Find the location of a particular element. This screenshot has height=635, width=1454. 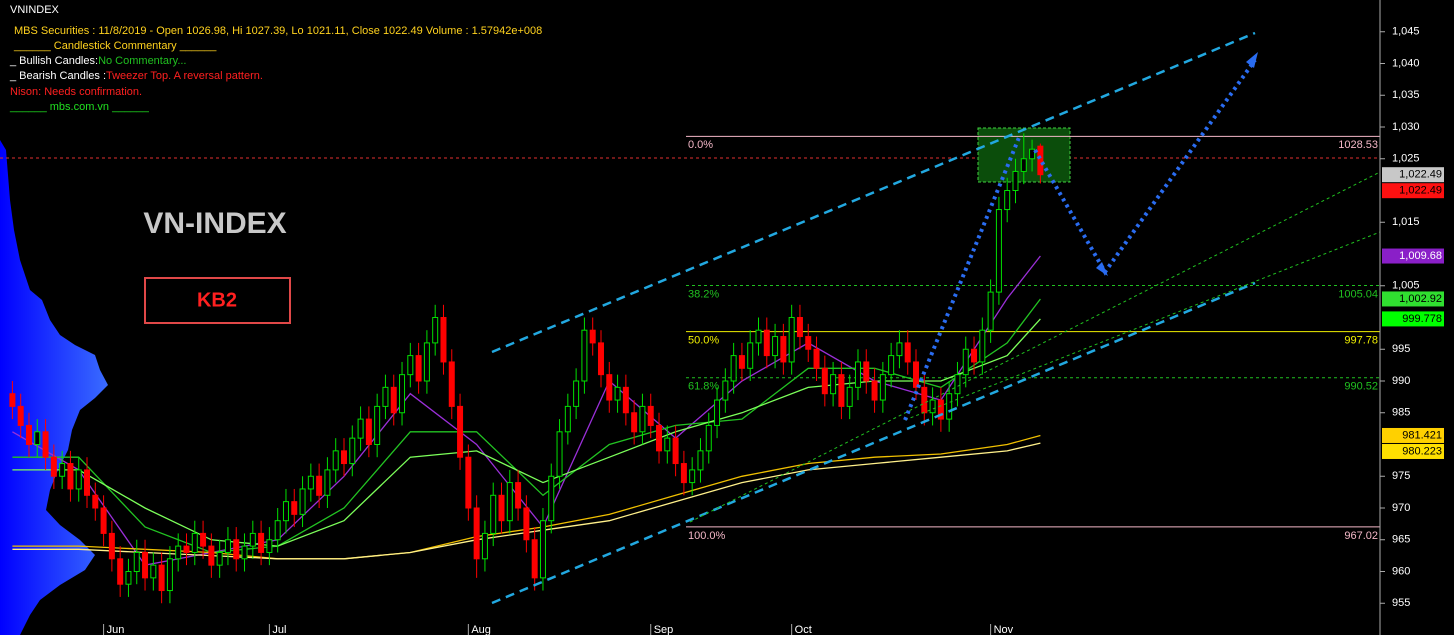

price-label-text: 1,009.68 is located at coordinates (1420, 256).